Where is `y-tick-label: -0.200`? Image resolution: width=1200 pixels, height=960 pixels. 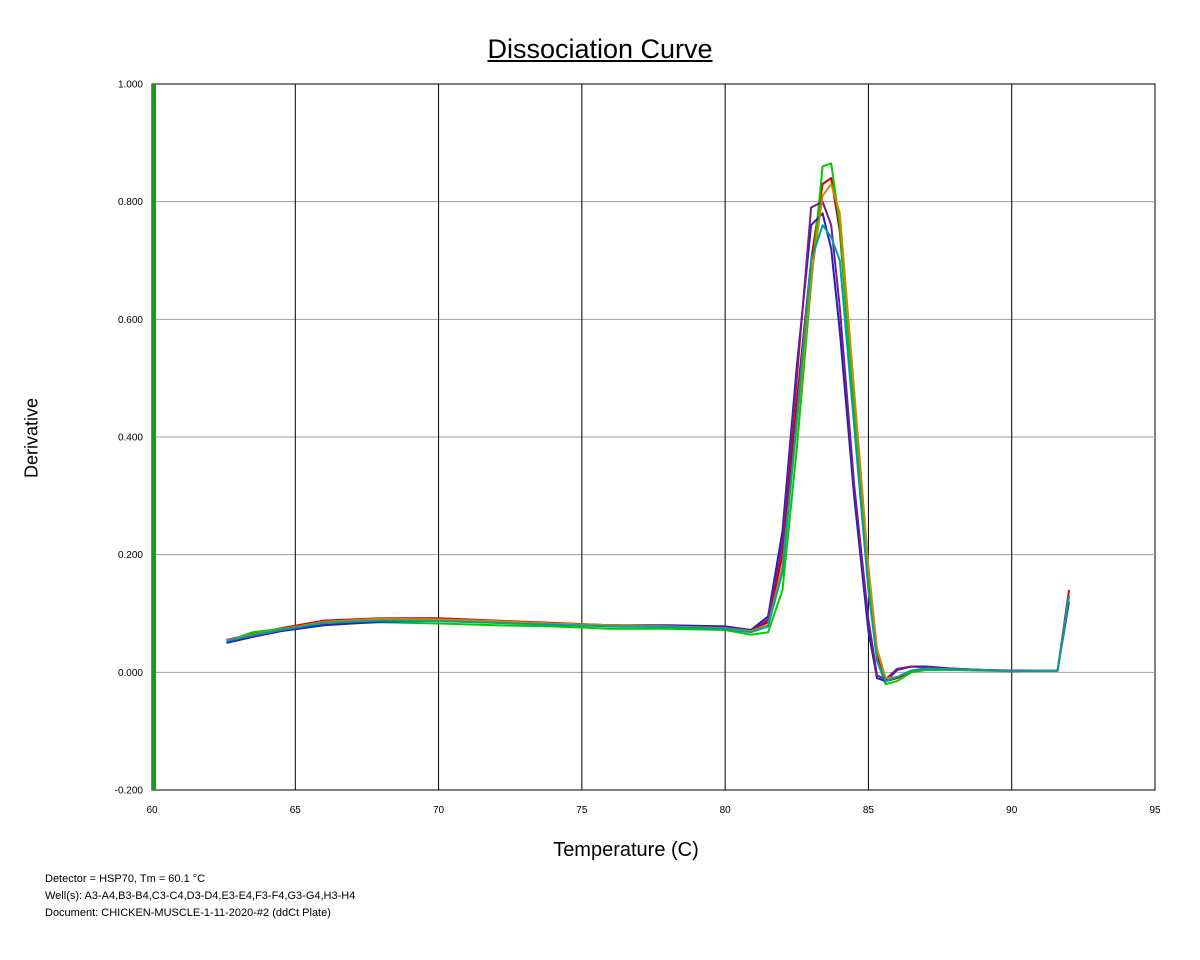
y-tick-label: -0.200 is located at coordinates (129, 791).